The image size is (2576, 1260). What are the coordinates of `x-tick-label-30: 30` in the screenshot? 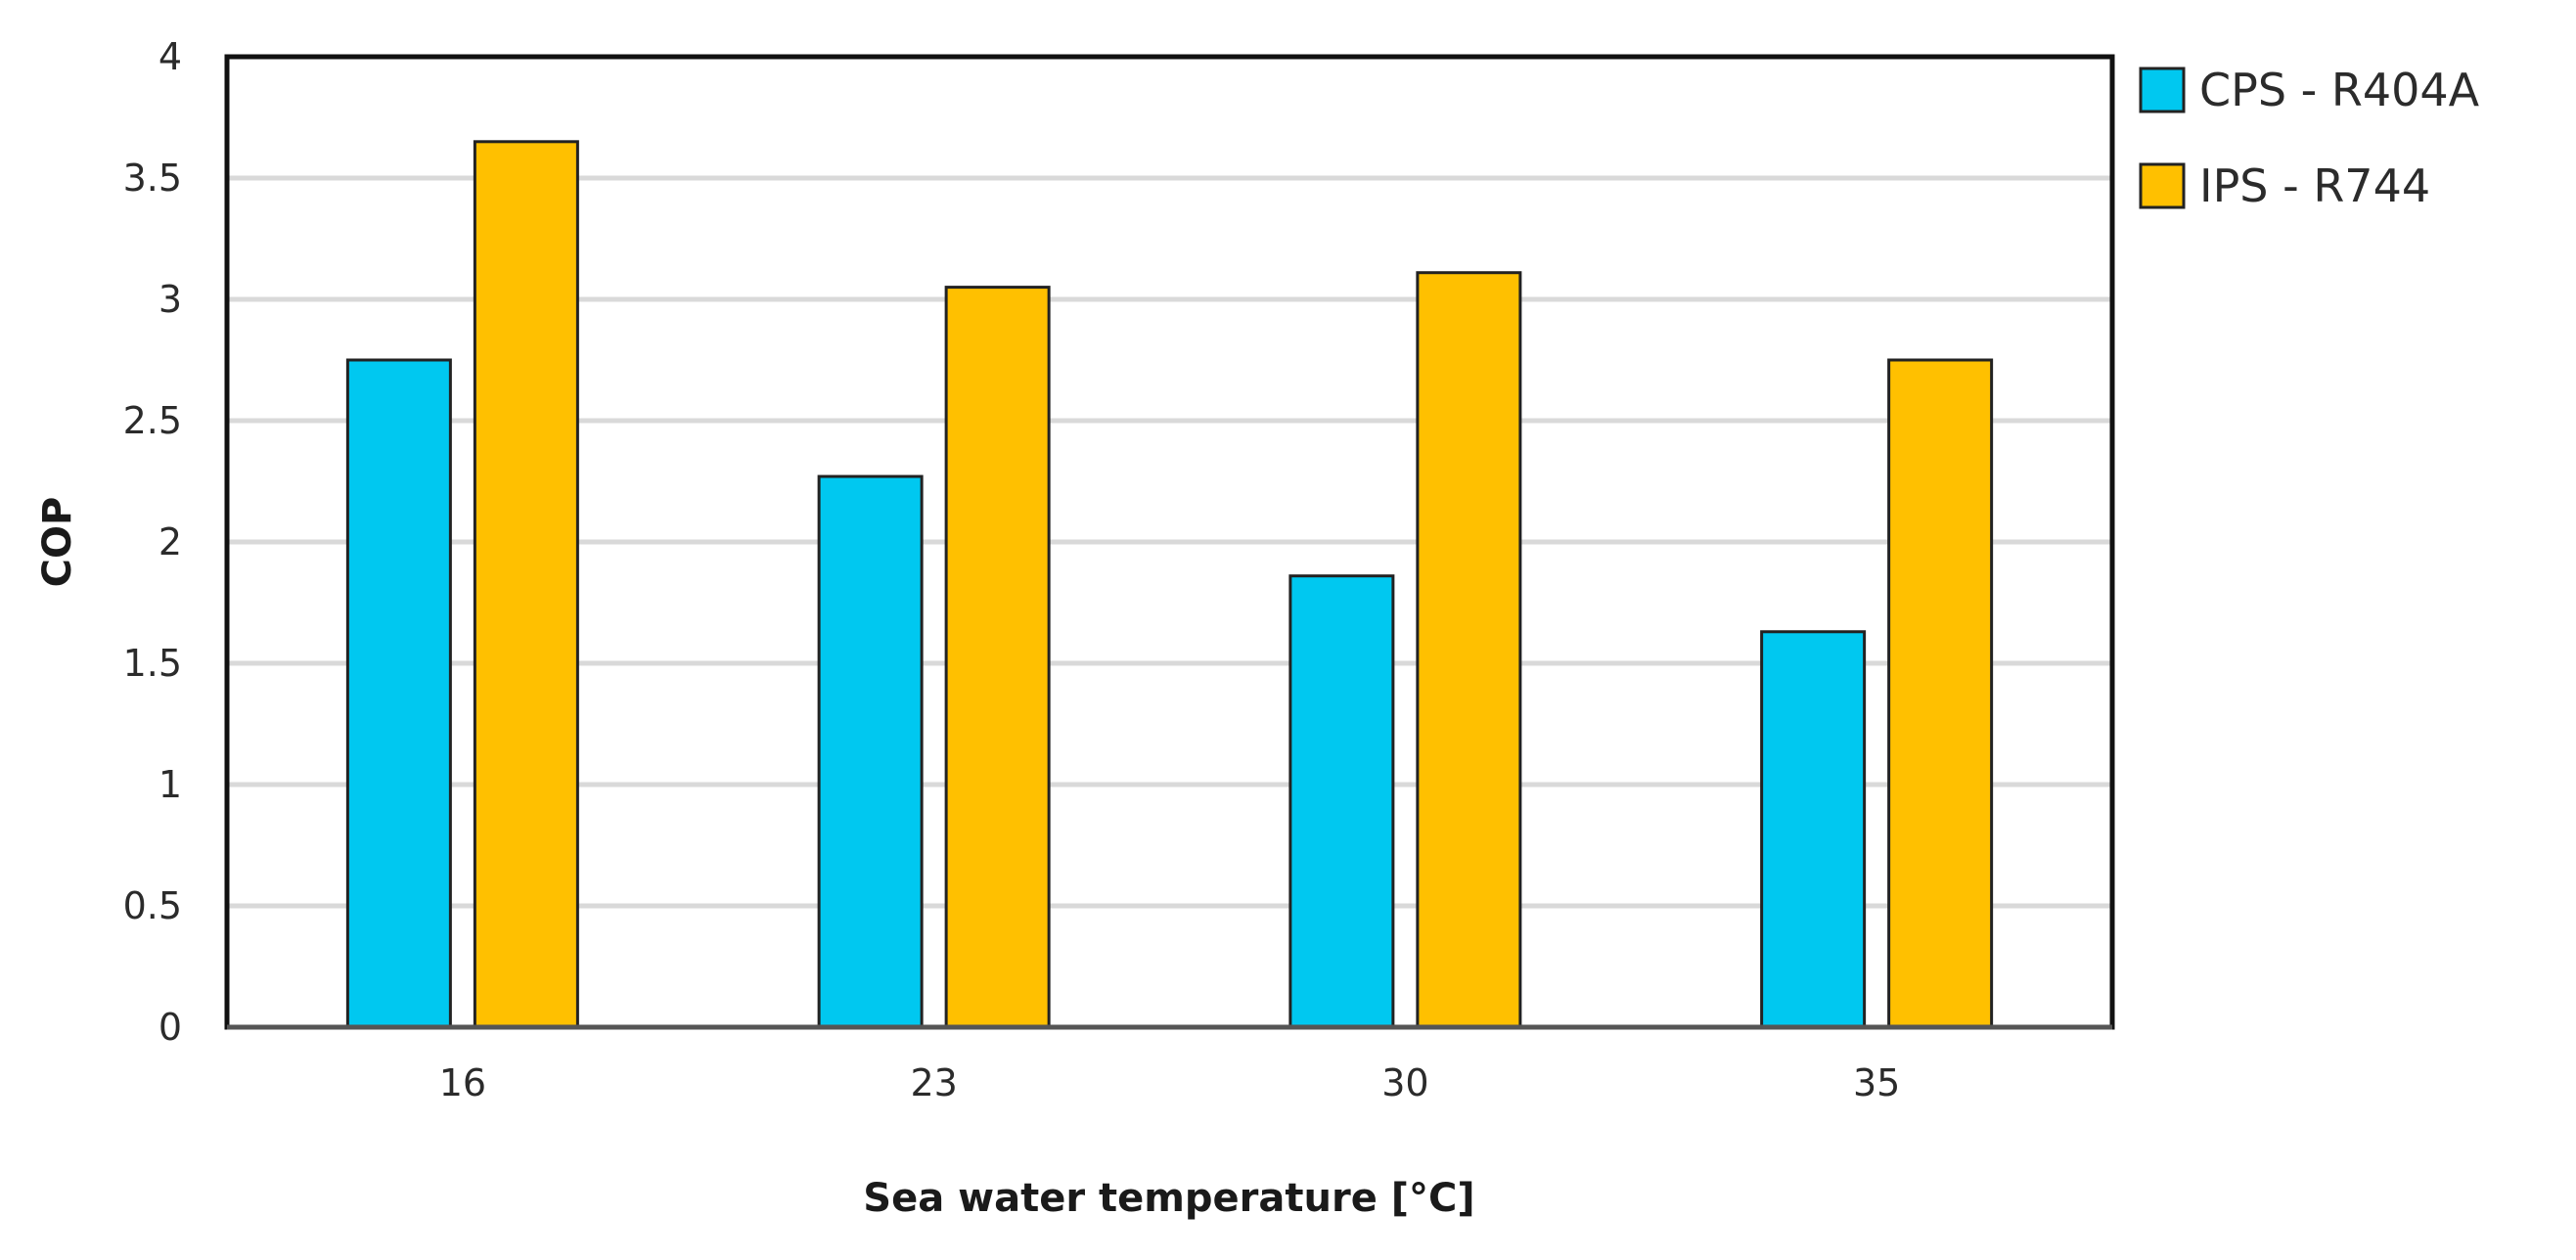 It's located at (1404, 1082).